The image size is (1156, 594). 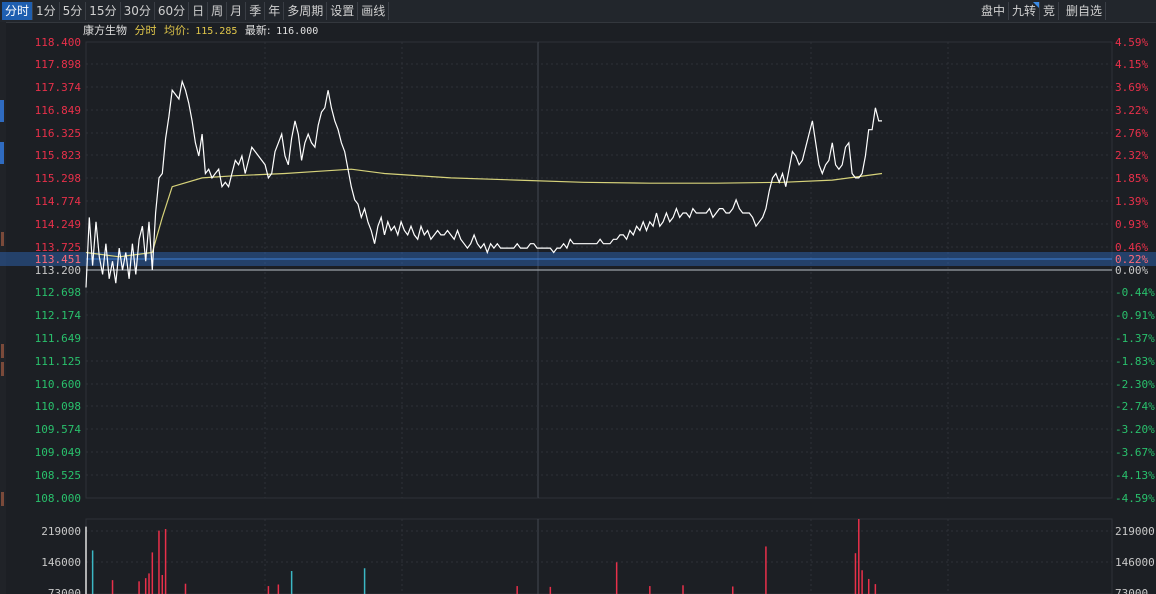 What do you see at coordinates (1135, 338) in the screenshot?
I see `pct-axis-label: -1.37%` at bounding box center [1135, 338].